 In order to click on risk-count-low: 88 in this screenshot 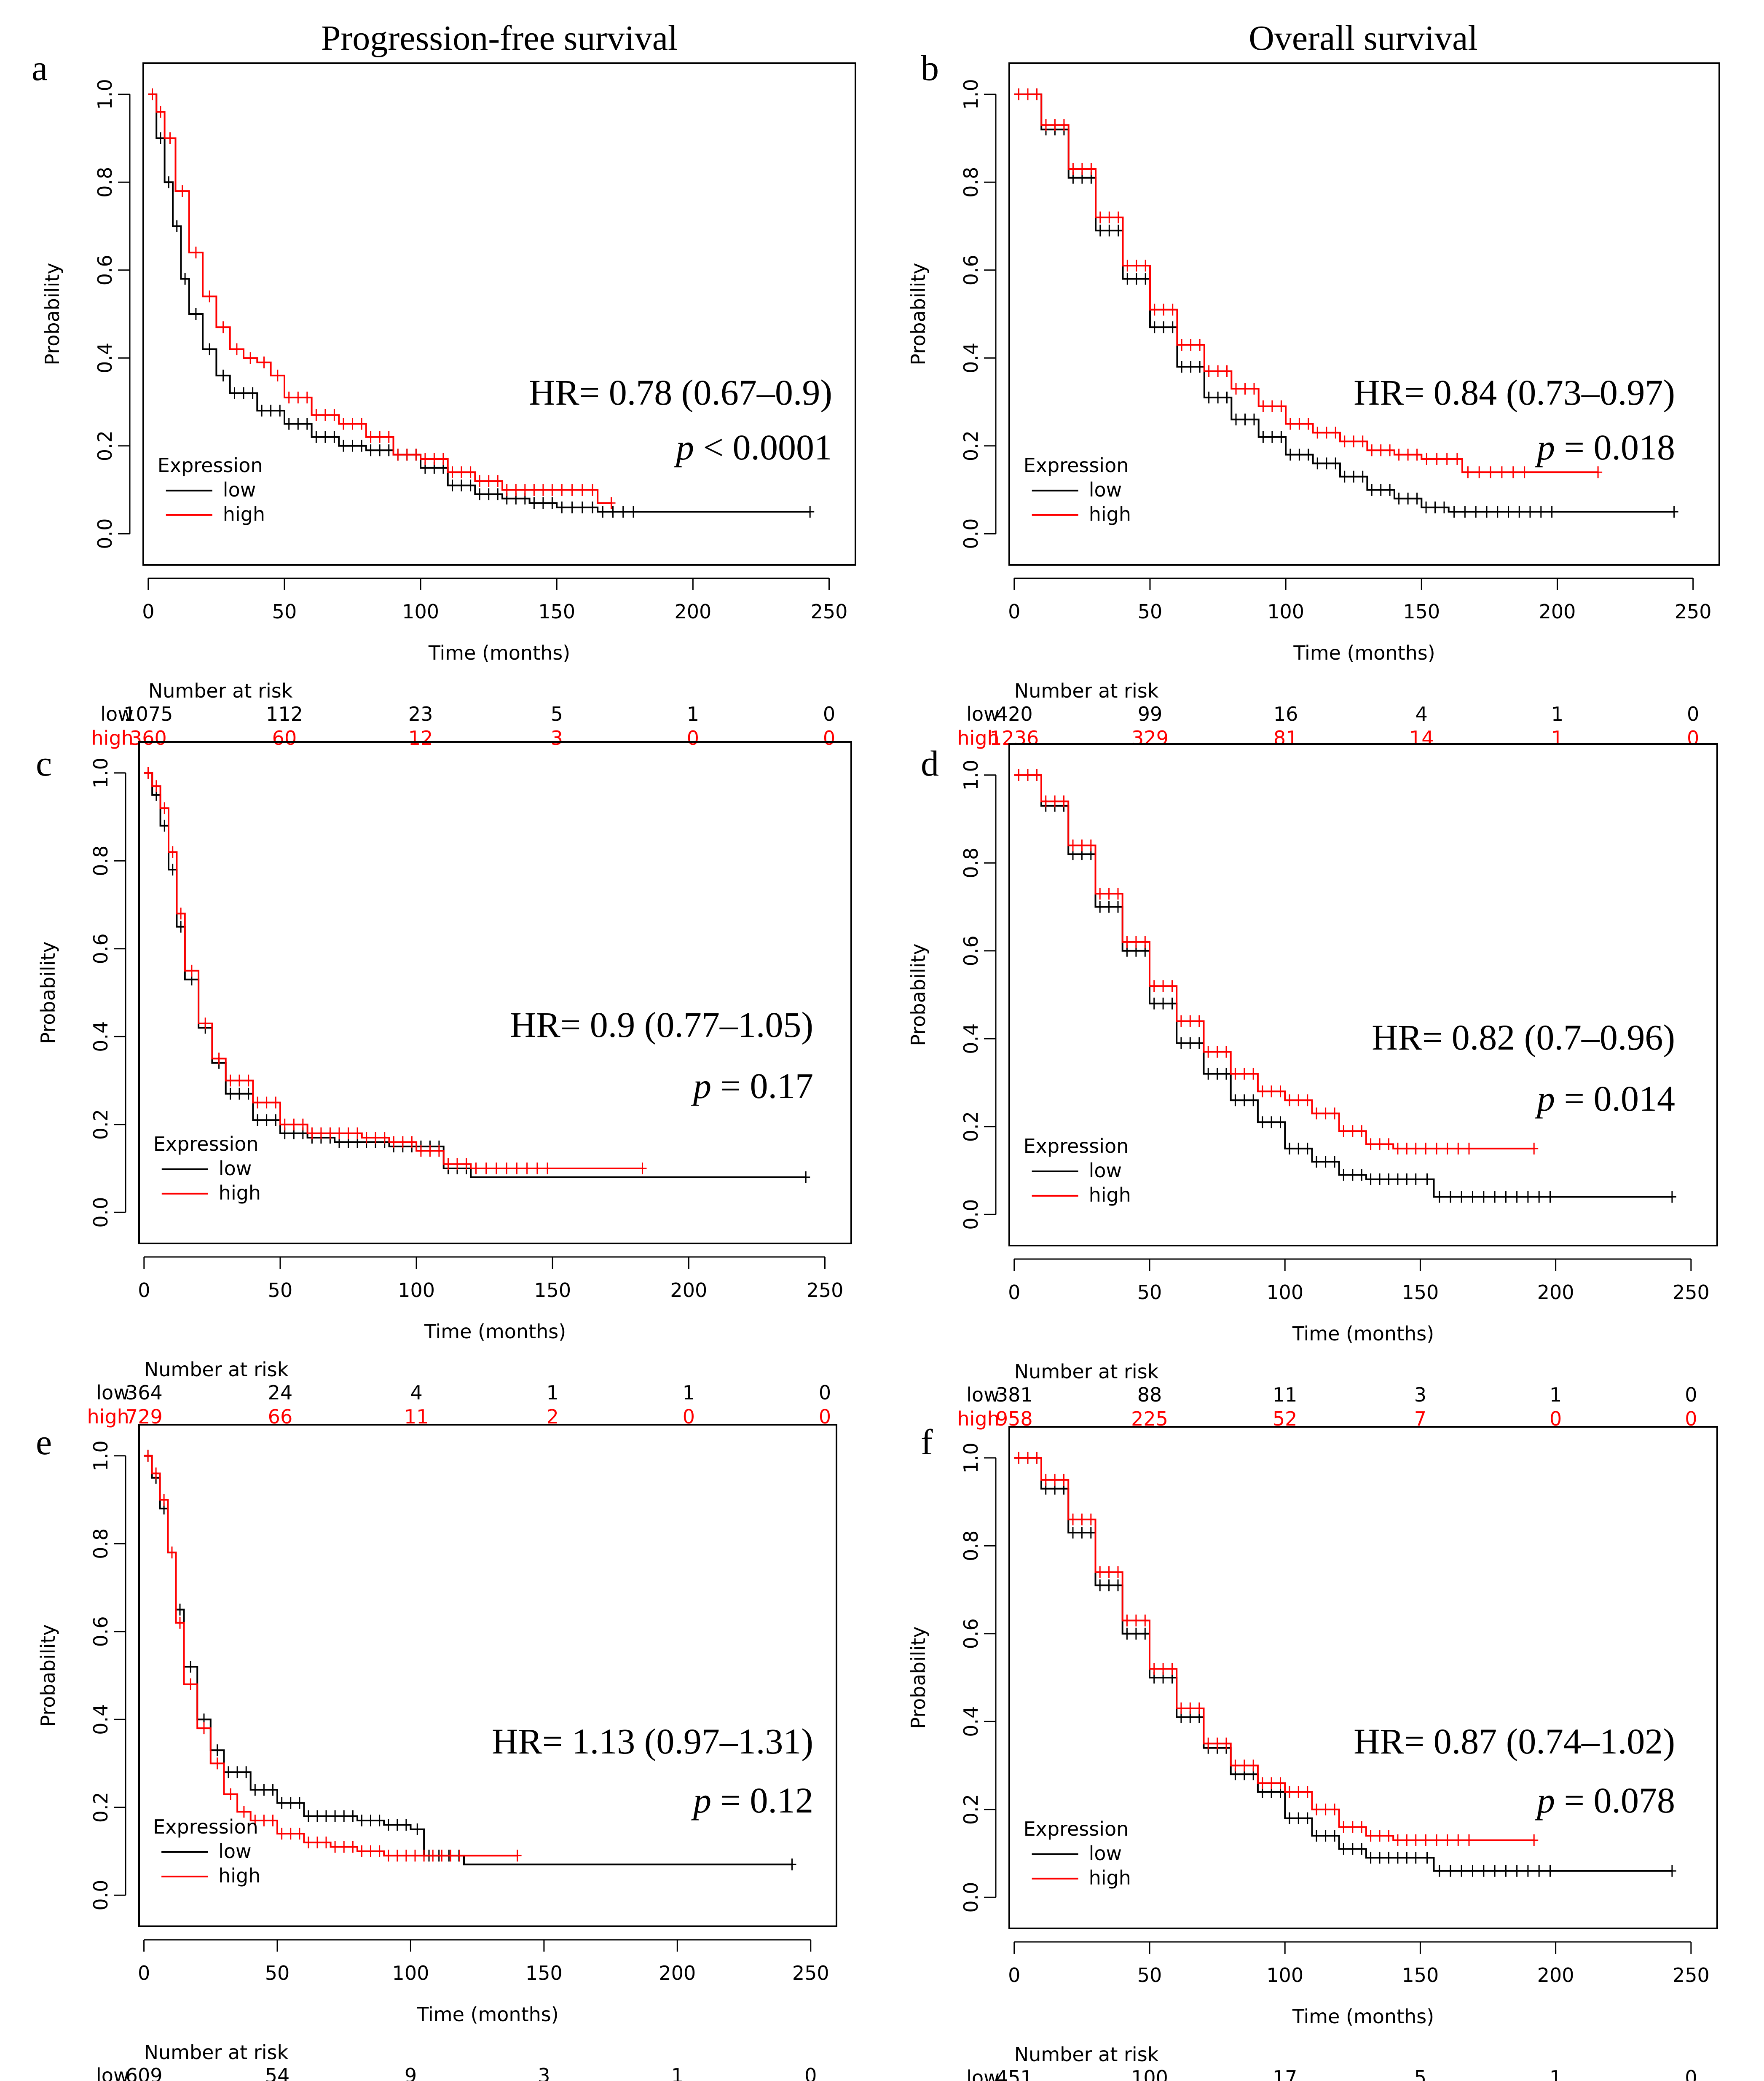, I will do `click(1149, 1394)`.